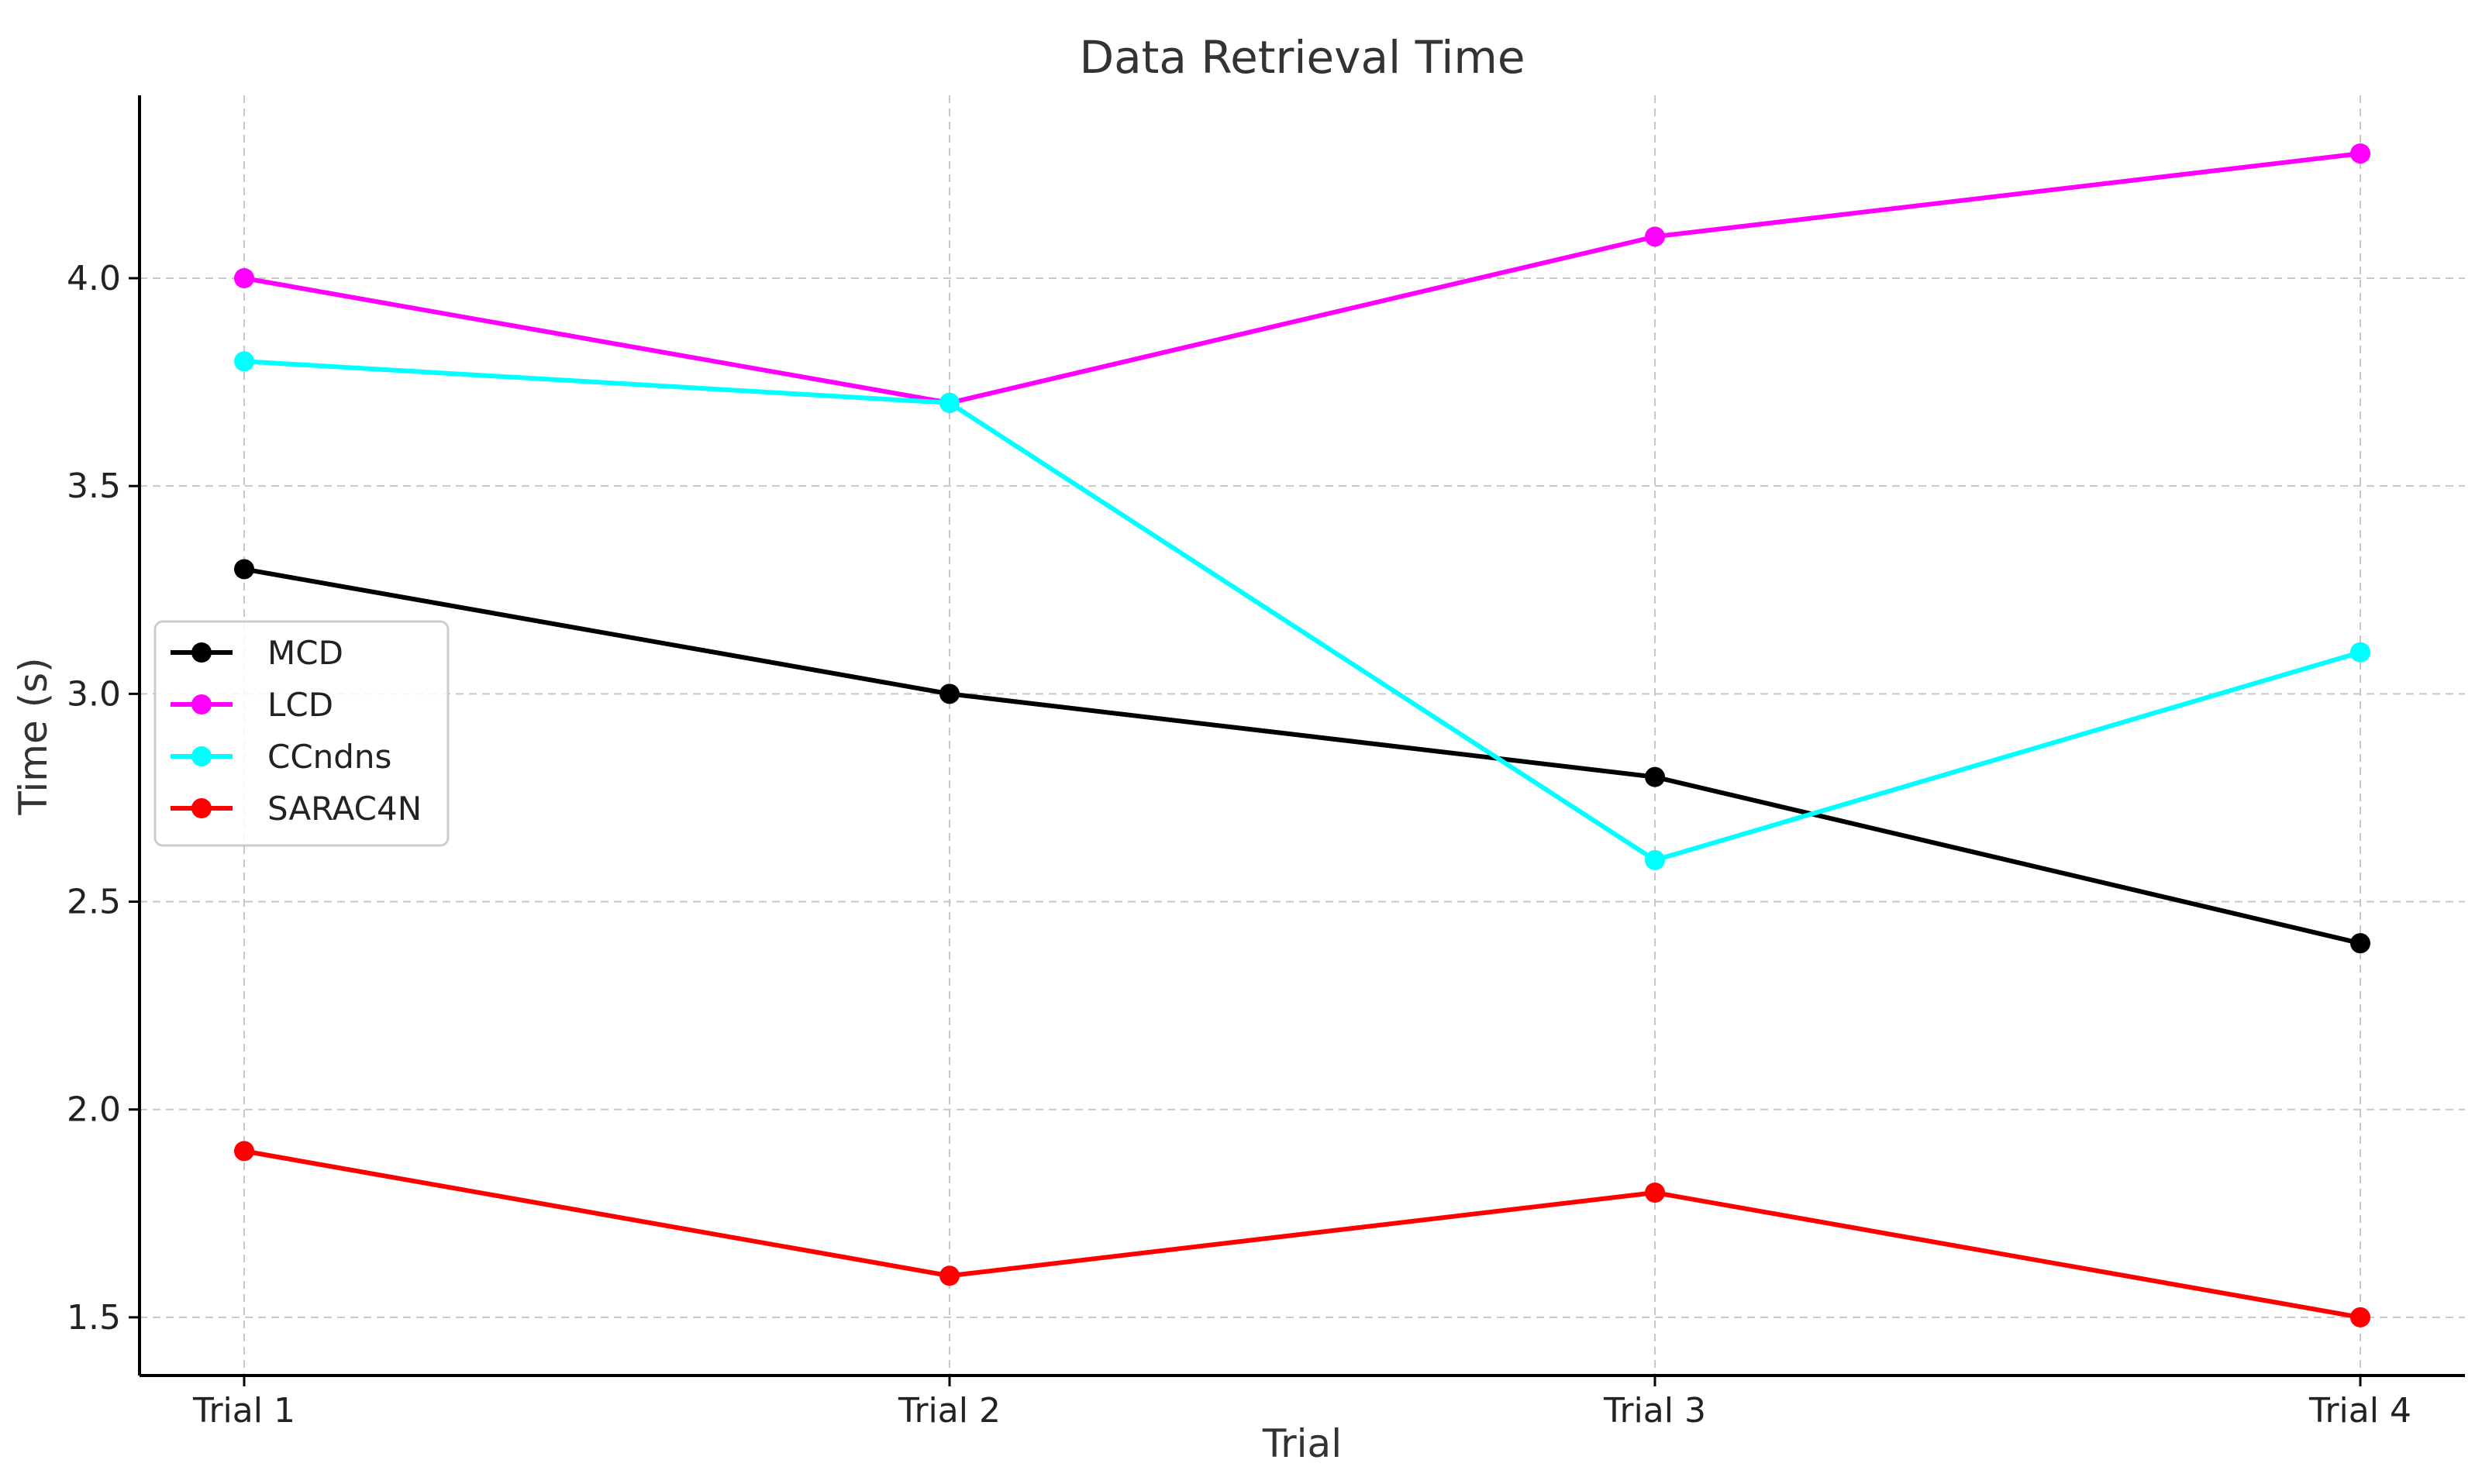 This screenshot has width=2482, height=1484. Describe the element at coordinates (252, 705) in the screenshot. I see `legend-item: LCD` at that location.